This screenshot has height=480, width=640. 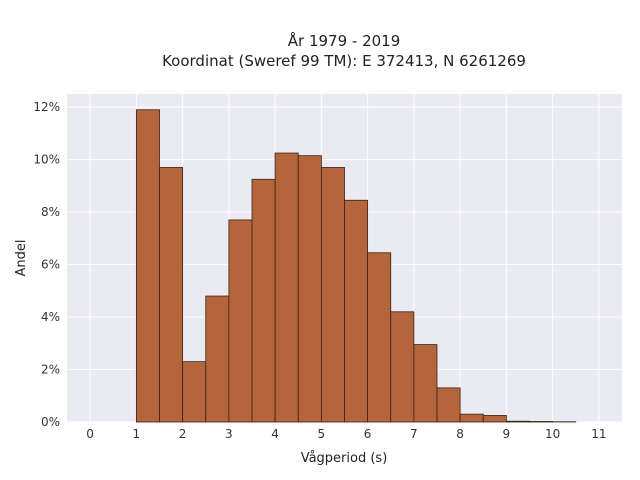 I want to click on y-axis-label: Andel, so click(x=21, y=258).